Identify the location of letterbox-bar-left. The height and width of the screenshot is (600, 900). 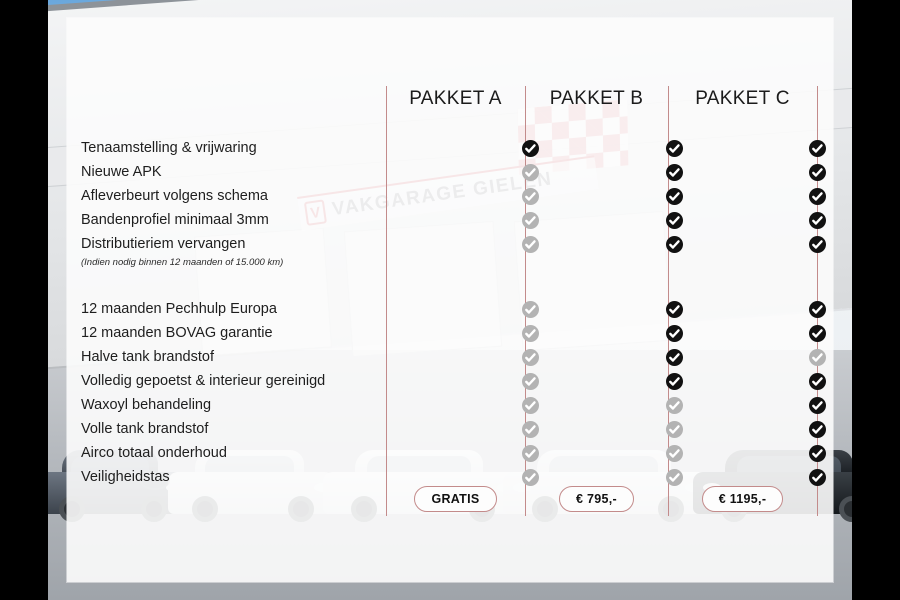
(24, 300).